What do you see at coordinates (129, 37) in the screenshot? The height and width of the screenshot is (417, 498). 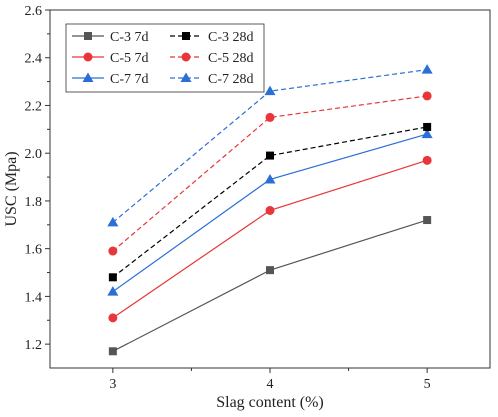 I see `legend-label-c-3-7d: C-3 7d` at bounding box center [129, 37].